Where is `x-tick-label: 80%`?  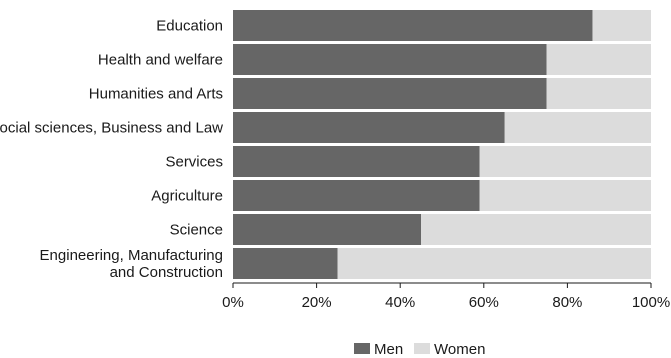
x-tick-label: 80% is located at coordinates (567, 302).